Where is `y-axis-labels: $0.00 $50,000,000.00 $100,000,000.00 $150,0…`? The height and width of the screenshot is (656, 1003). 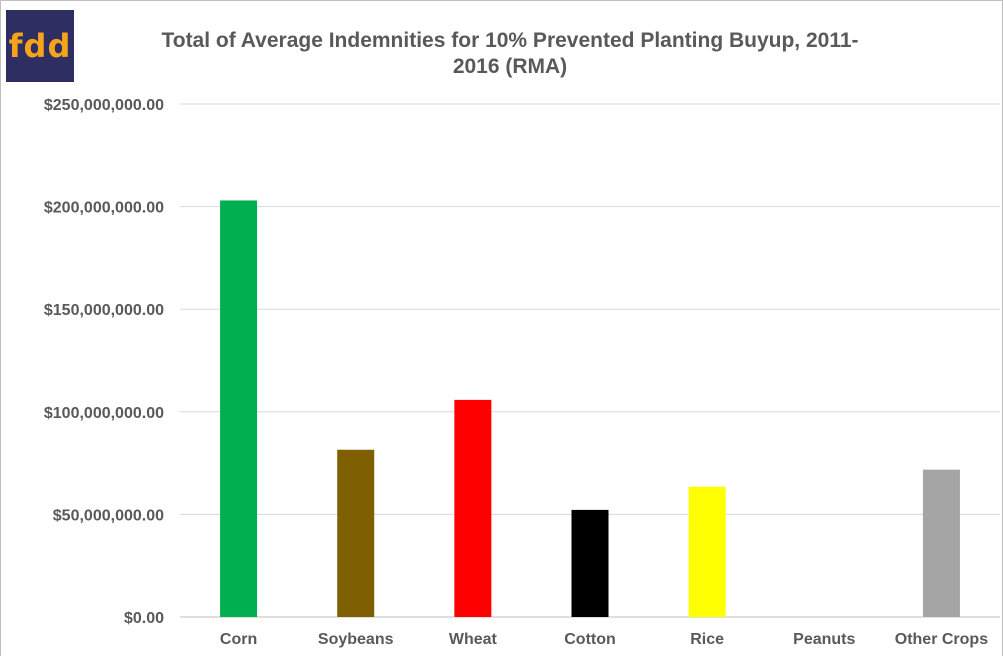 y-axis-labels: $0.00 $50,000,000.00 $100,000,000.00 $150,0… is located at coordinates (104, 362).